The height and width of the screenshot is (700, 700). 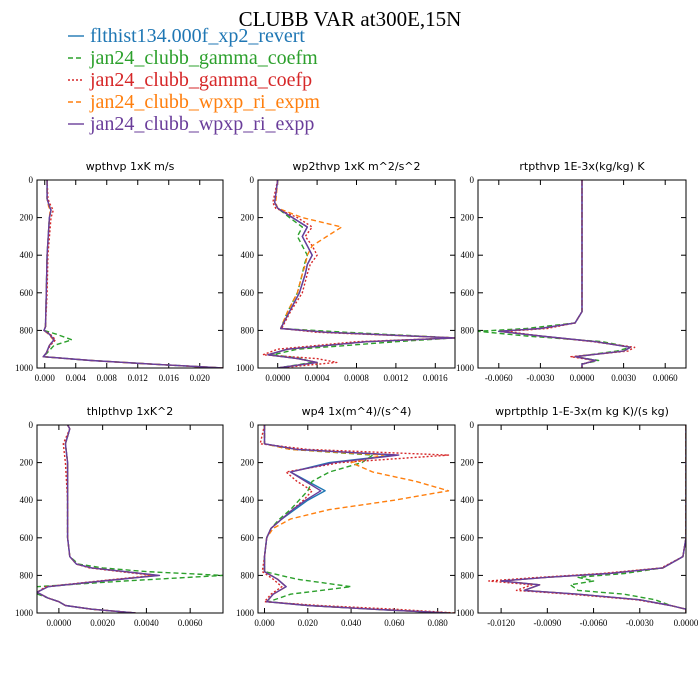 I want to click on legend-label: flthist134.000f_xp2_revert, so click(x=197, y=36).